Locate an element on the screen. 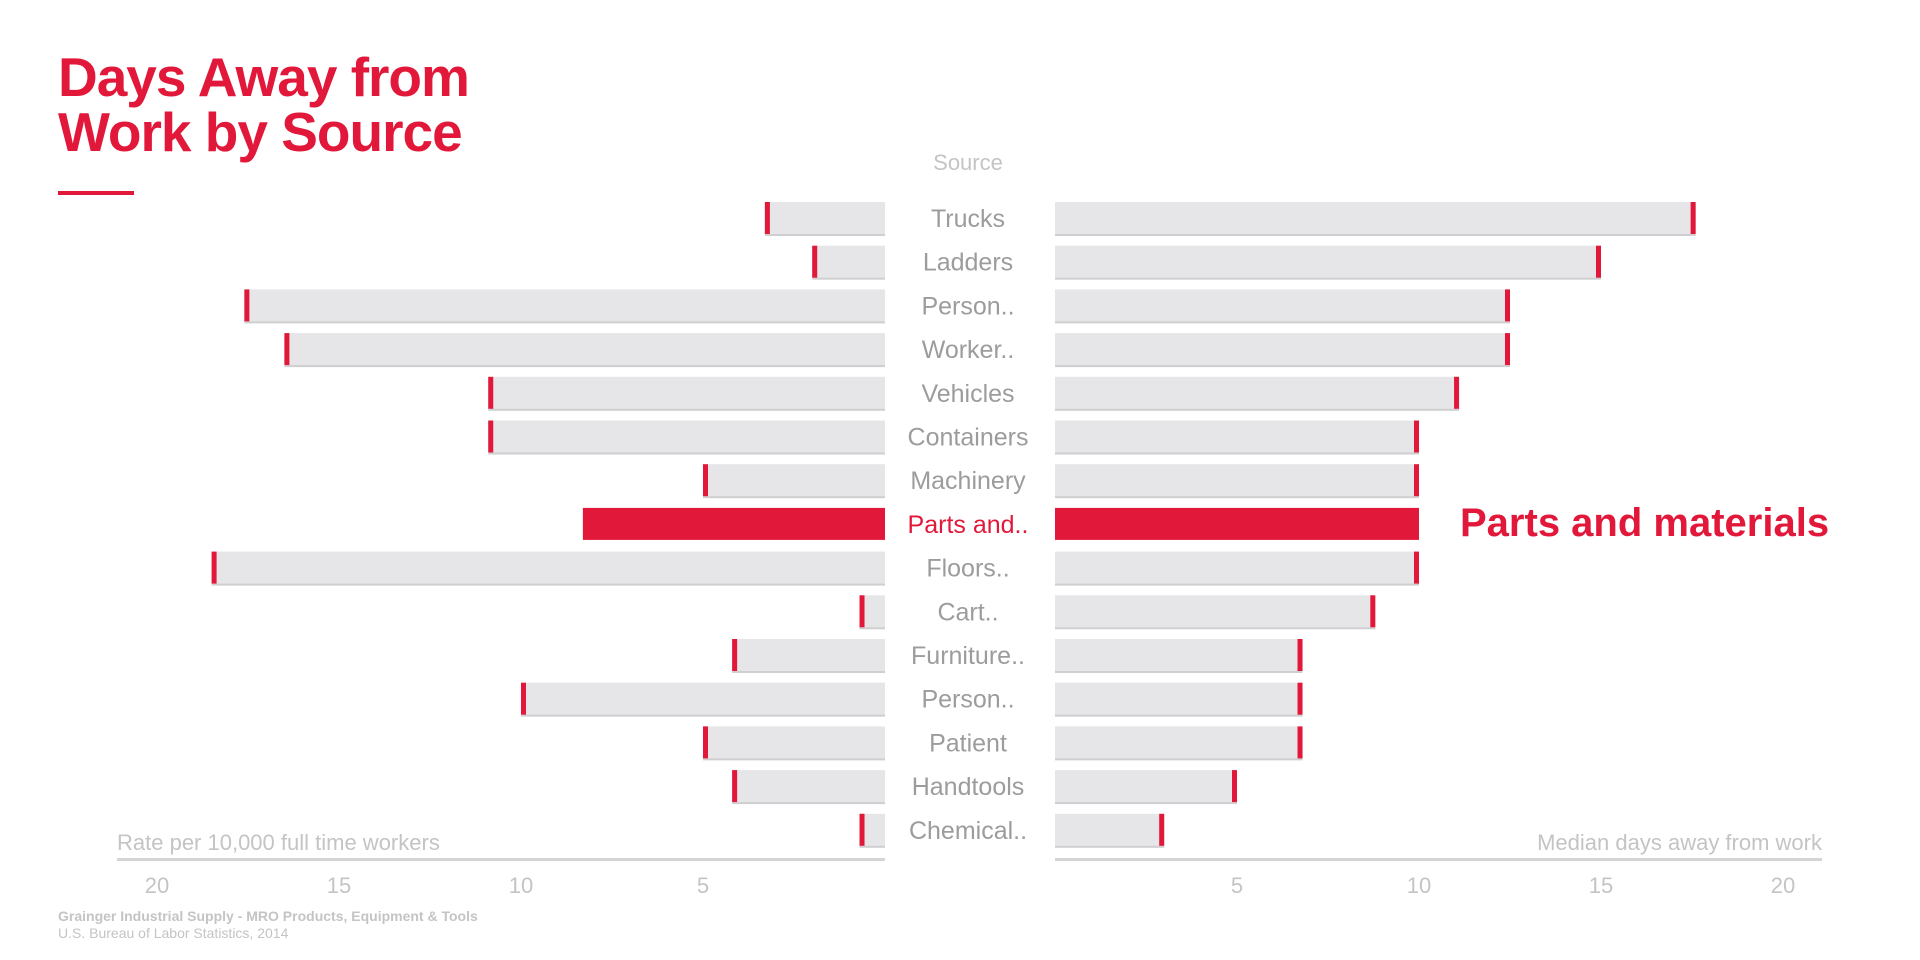 The image size is (1920, 960). category-label: Chemical.. is located at coordinates (968, 831).